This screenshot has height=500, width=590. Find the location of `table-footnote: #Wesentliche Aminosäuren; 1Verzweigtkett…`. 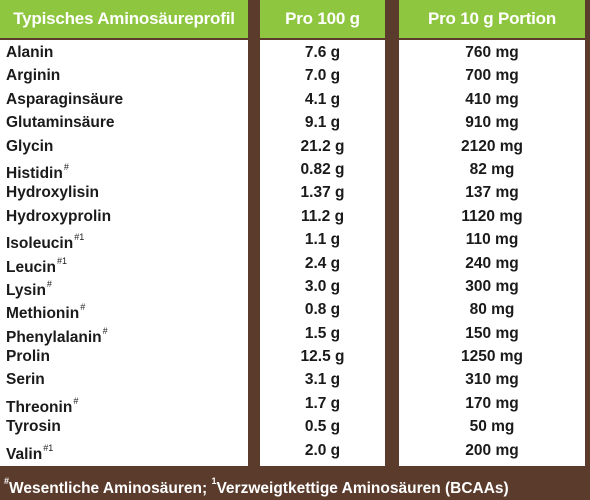

table-footnote: #Wesentliche Aminosäuren; 1Verzweigtkett… is located at coordinates (295, 484).